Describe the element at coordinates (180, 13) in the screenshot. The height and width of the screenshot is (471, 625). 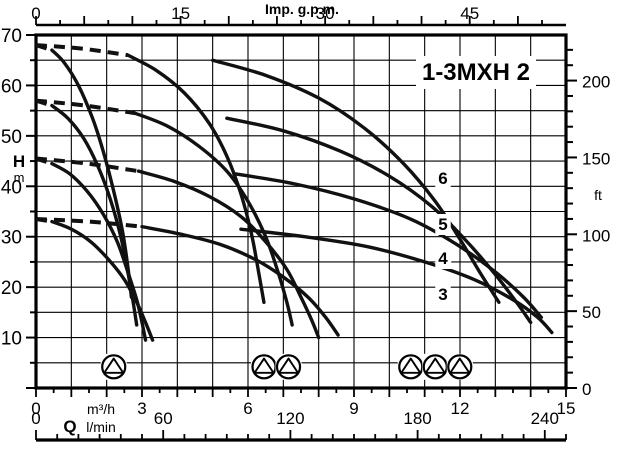
I see `top-axis-tick-label: 15` at that location.